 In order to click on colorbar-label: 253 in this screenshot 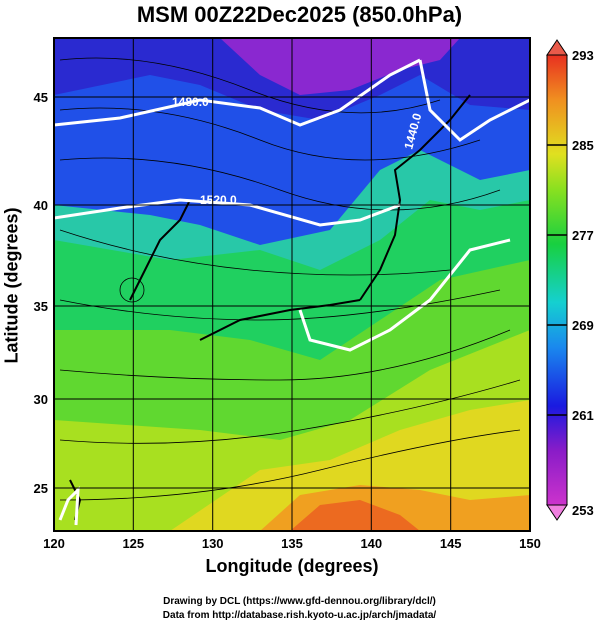, I will do `click(583, 510)`.